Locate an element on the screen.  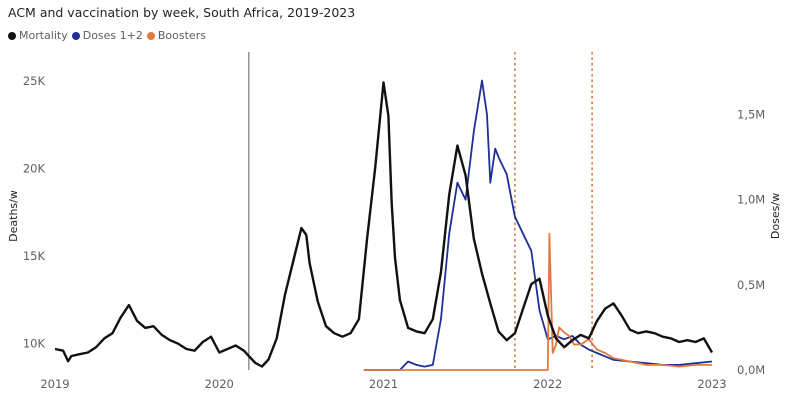
legend-label: Mortality is located at coordinates (43, 35).